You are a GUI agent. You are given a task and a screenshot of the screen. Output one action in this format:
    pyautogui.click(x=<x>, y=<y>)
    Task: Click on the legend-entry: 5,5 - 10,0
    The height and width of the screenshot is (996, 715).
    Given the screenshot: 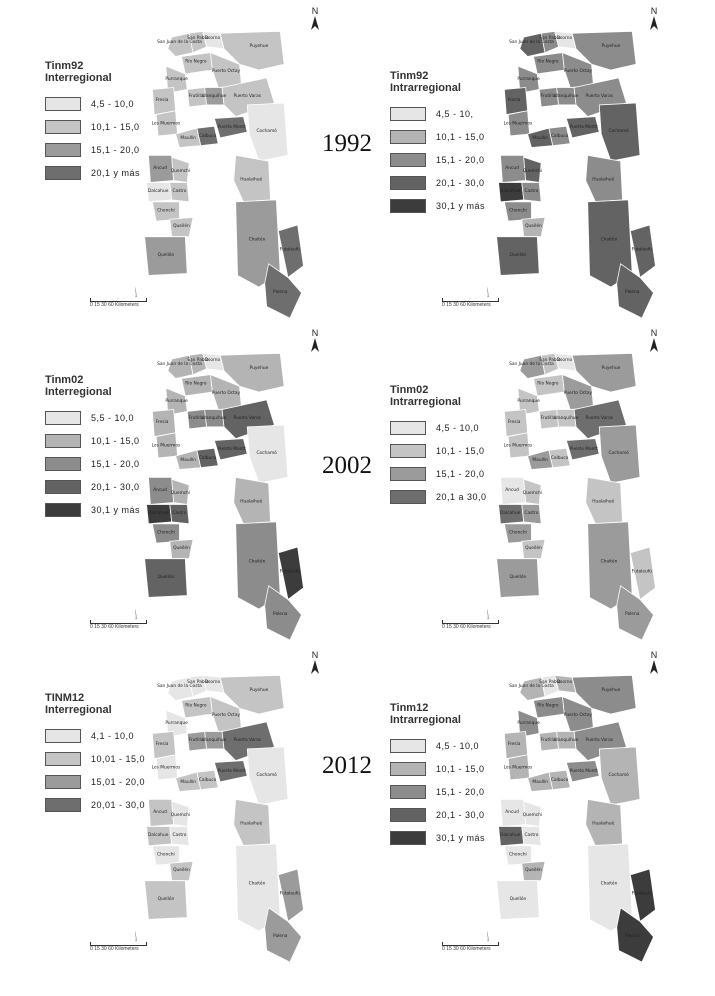 What is the action you would take?
    pyautogui.click(x=92, y=417)
    